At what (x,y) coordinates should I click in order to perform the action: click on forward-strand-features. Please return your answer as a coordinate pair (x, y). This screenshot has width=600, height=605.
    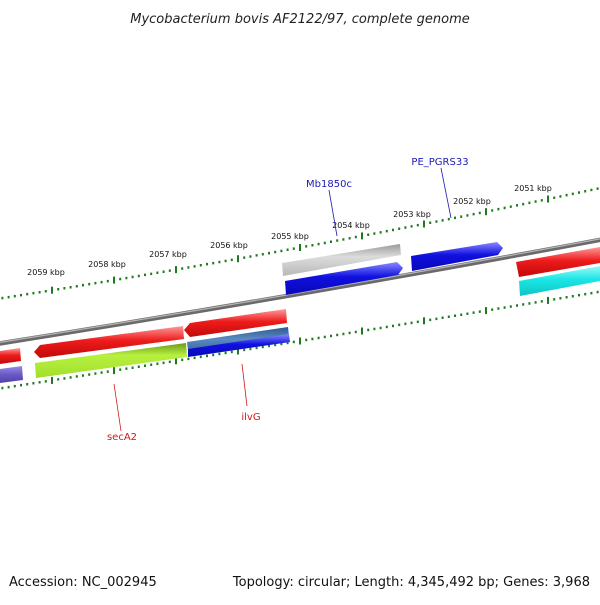
    Looking at the image, I should click on (441, 269).